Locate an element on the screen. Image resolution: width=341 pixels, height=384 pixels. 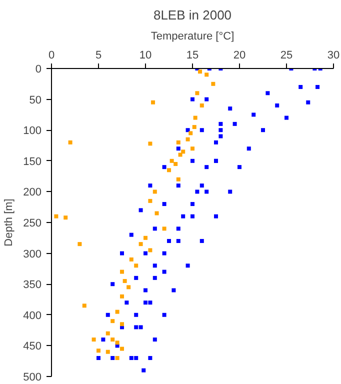
y-tick-label: 300 is located at coordinates (32, 254).